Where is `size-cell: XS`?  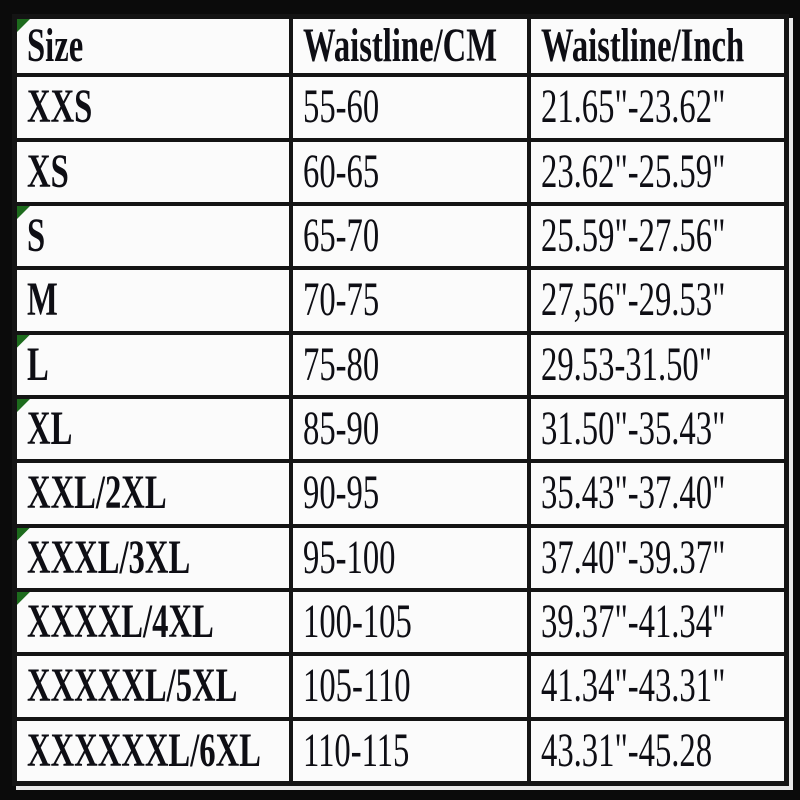
size-cell: XS is located at coordinates (152, 172).